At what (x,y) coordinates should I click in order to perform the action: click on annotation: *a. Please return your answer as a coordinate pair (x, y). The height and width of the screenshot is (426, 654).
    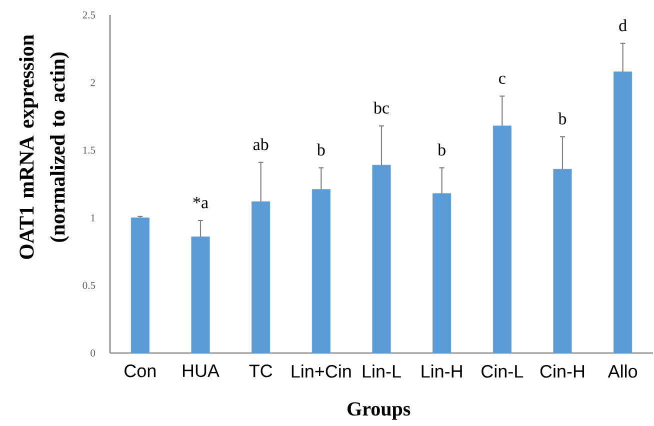
    Looking at the image, I should click on (200, 202).